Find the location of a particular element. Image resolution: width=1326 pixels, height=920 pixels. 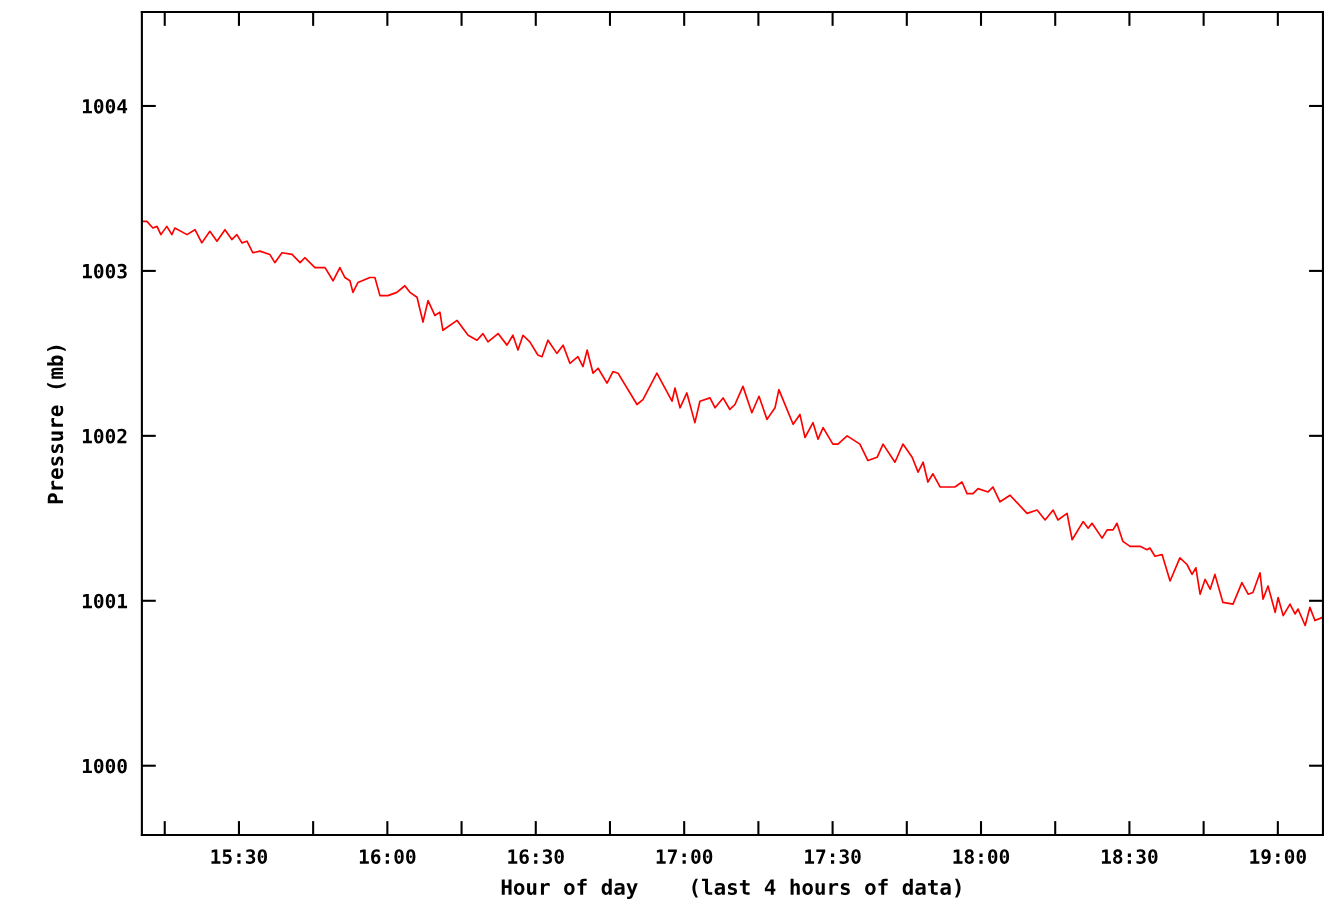

y-axis-title: Pressure (mb) is located at coordinates (56, 424).